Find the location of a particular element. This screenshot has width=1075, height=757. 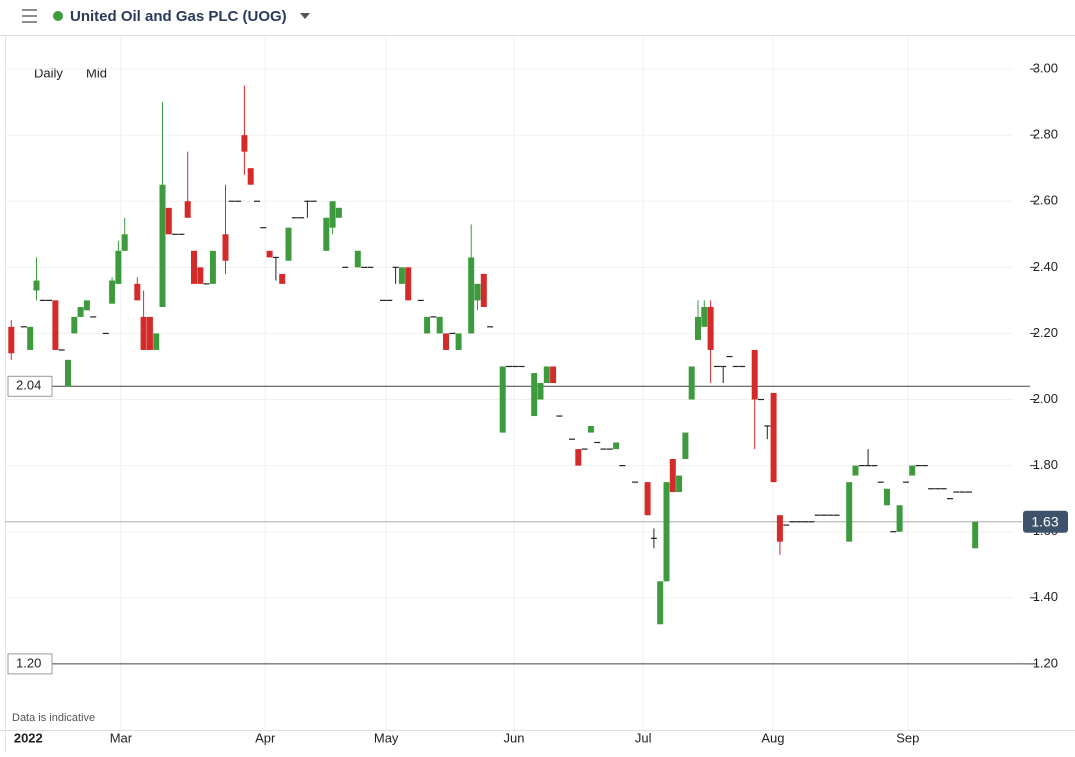

y-tick-label: 2.00 is located at coordinates (1045, 398).